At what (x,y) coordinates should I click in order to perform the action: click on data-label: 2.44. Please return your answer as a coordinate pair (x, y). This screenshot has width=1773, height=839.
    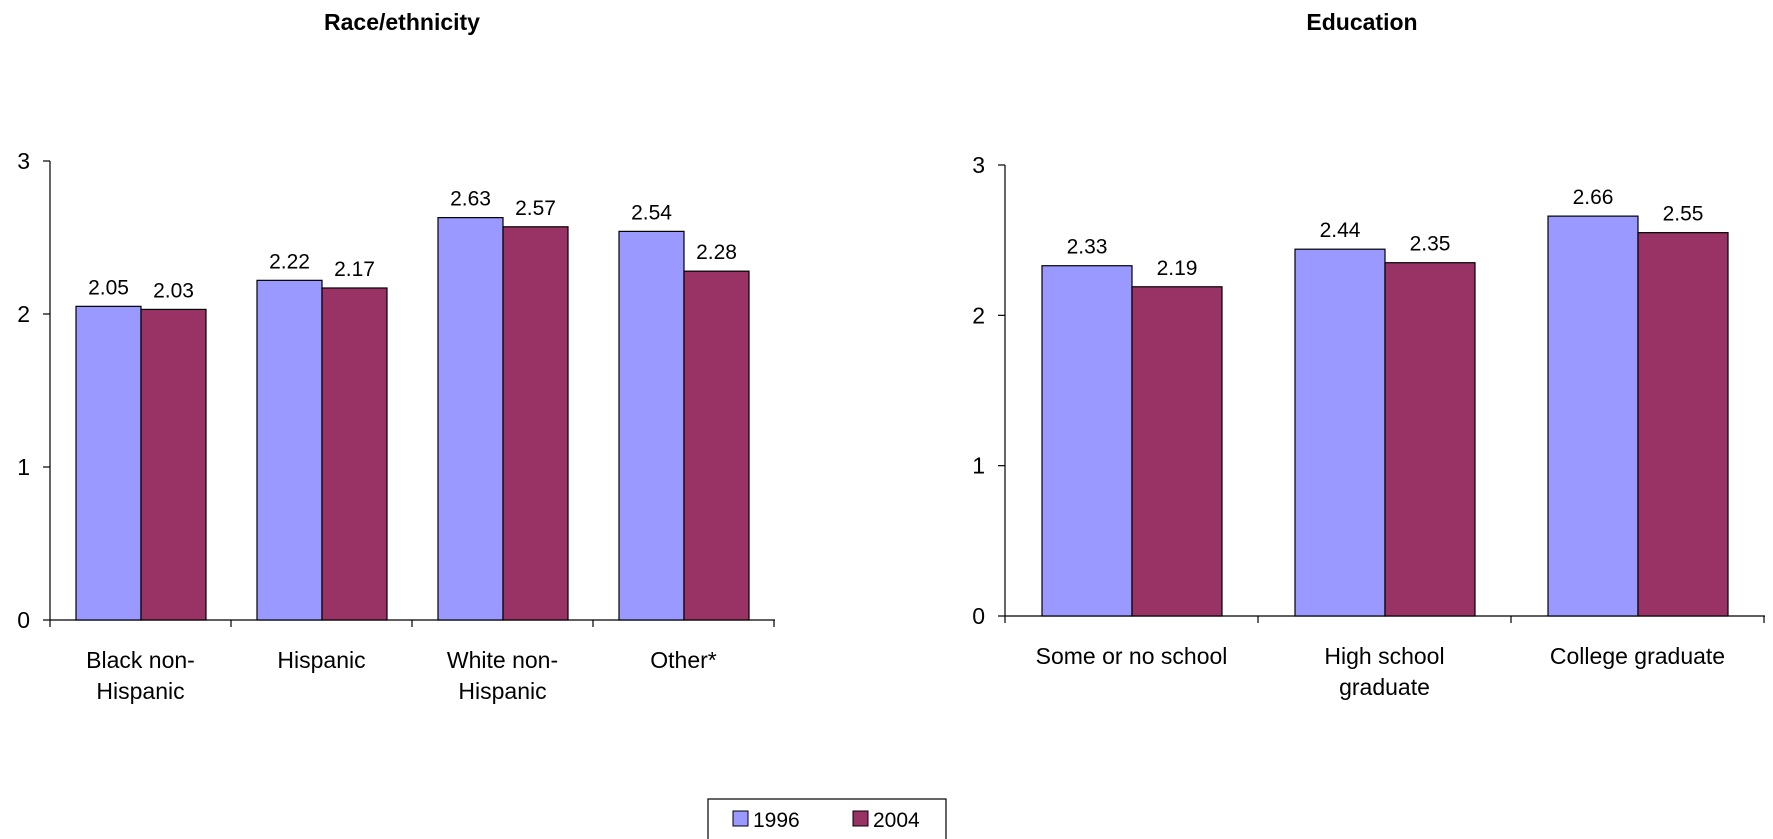
    Looking at the image, I should click on (1340, 230).